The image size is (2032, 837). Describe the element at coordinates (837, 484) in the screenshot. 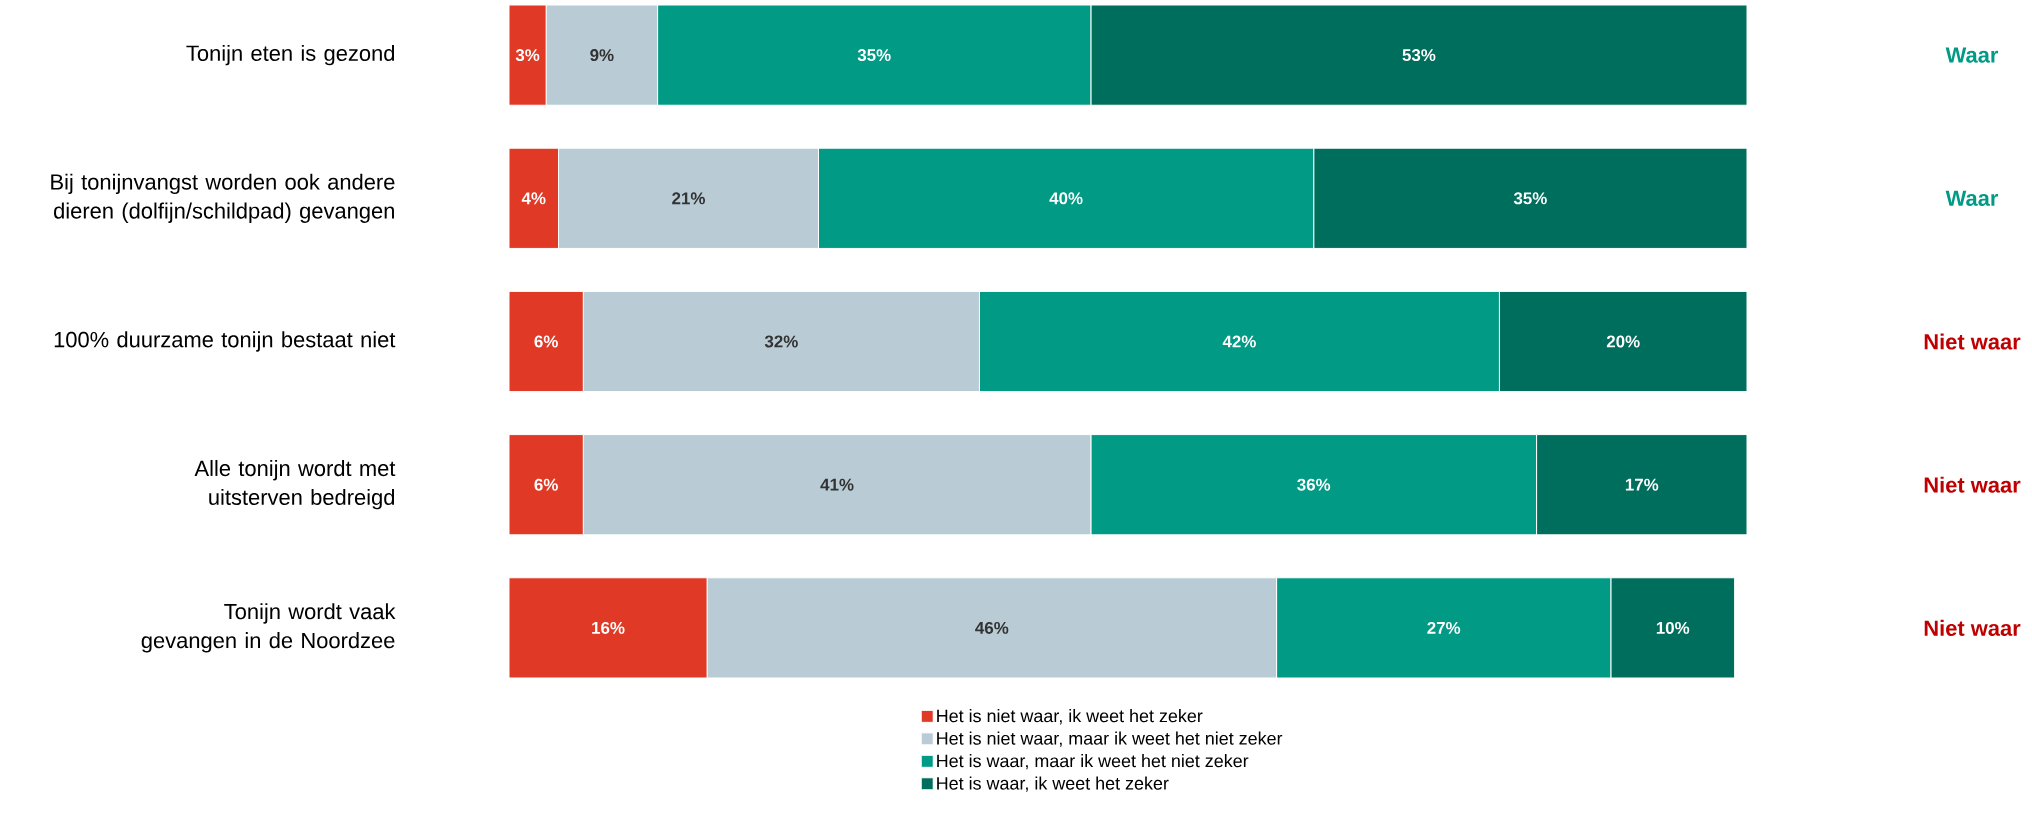

I see `data-label: 41%` at that location.